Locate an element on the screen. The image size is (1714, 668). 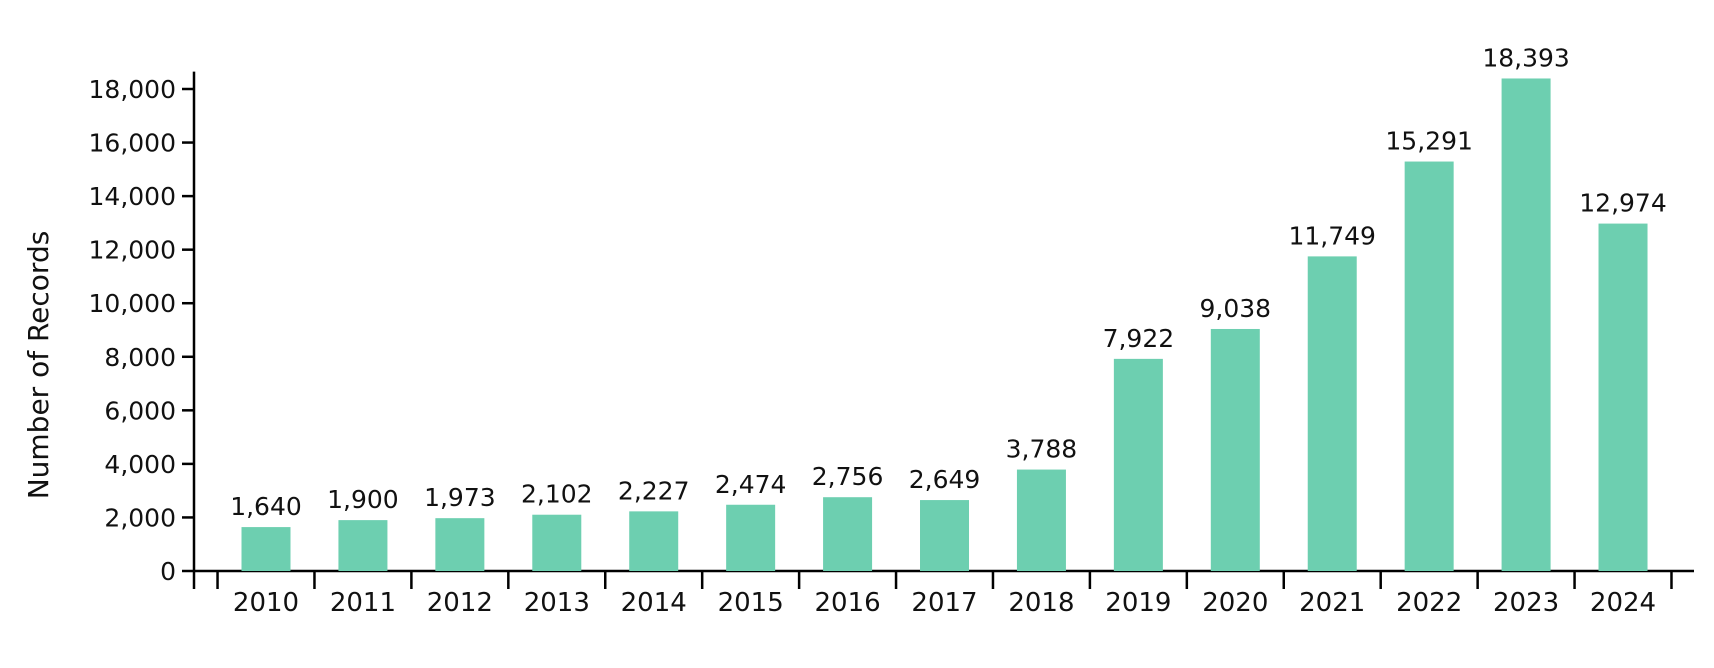
x-tick-label: 2019 is located at coordinates (1138, 603).